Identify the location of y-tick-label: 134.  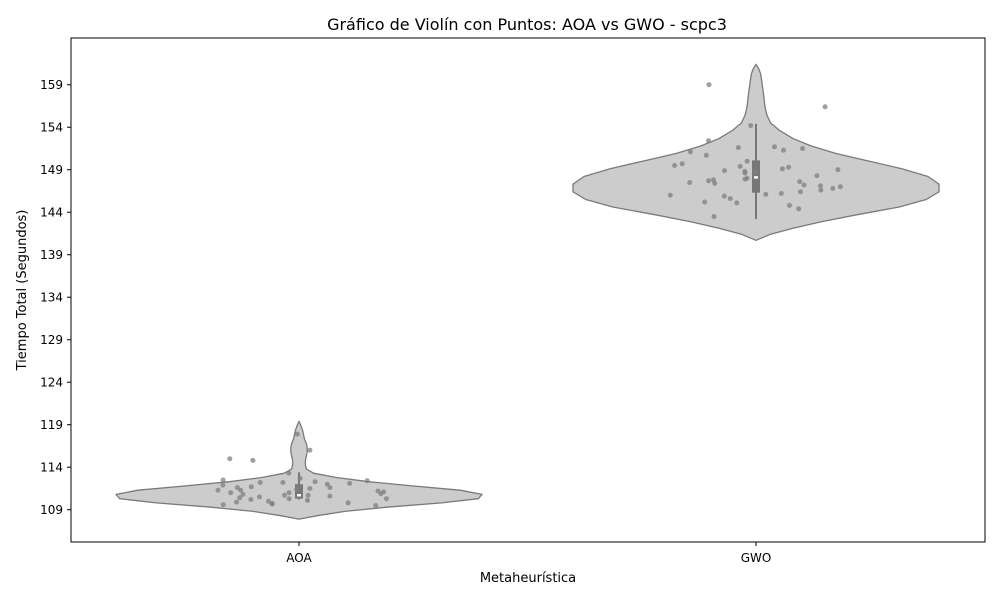
(51, 298).